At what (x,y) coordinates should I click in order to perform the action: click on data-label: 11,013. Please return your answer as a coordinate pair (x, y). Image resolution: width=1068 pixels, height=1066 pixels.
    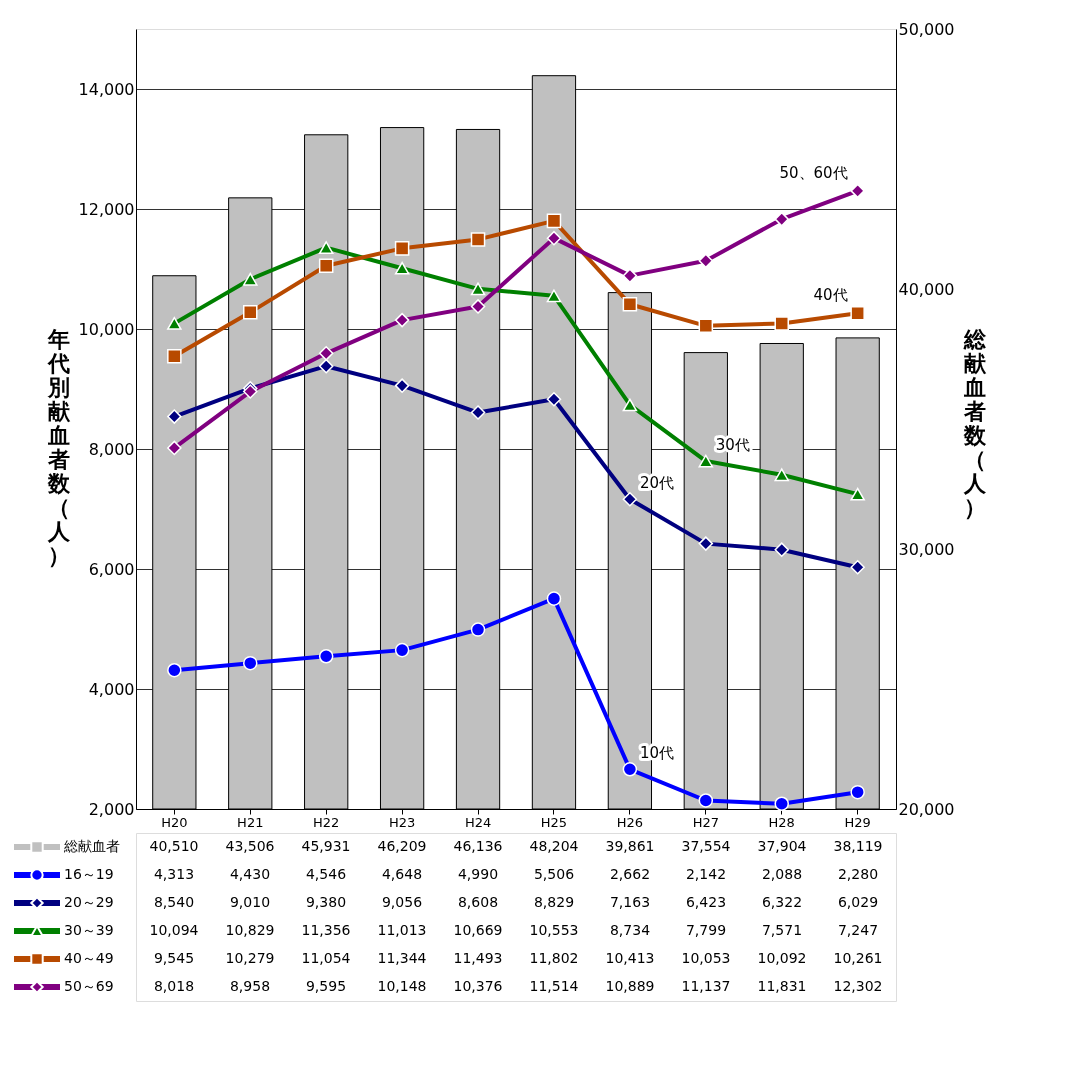
    Looking at the image, I should click on (402, 930).